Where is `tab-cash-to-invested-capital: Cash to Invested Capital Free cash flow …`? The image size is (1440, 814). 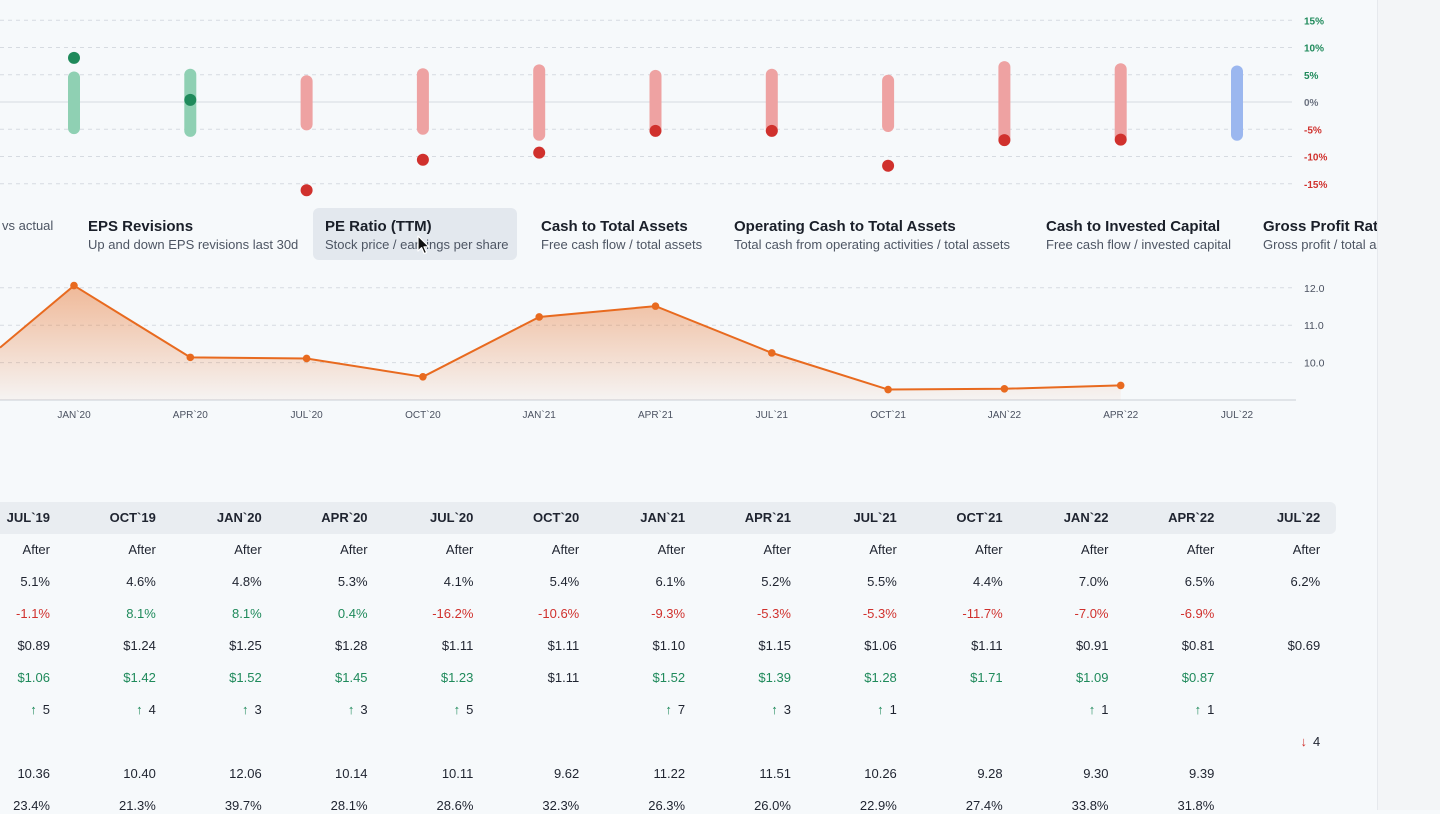
tab-cash-to-invested-capital: Cash to Invested Capital Free cash flow … is located at coordinates (1138, 234).